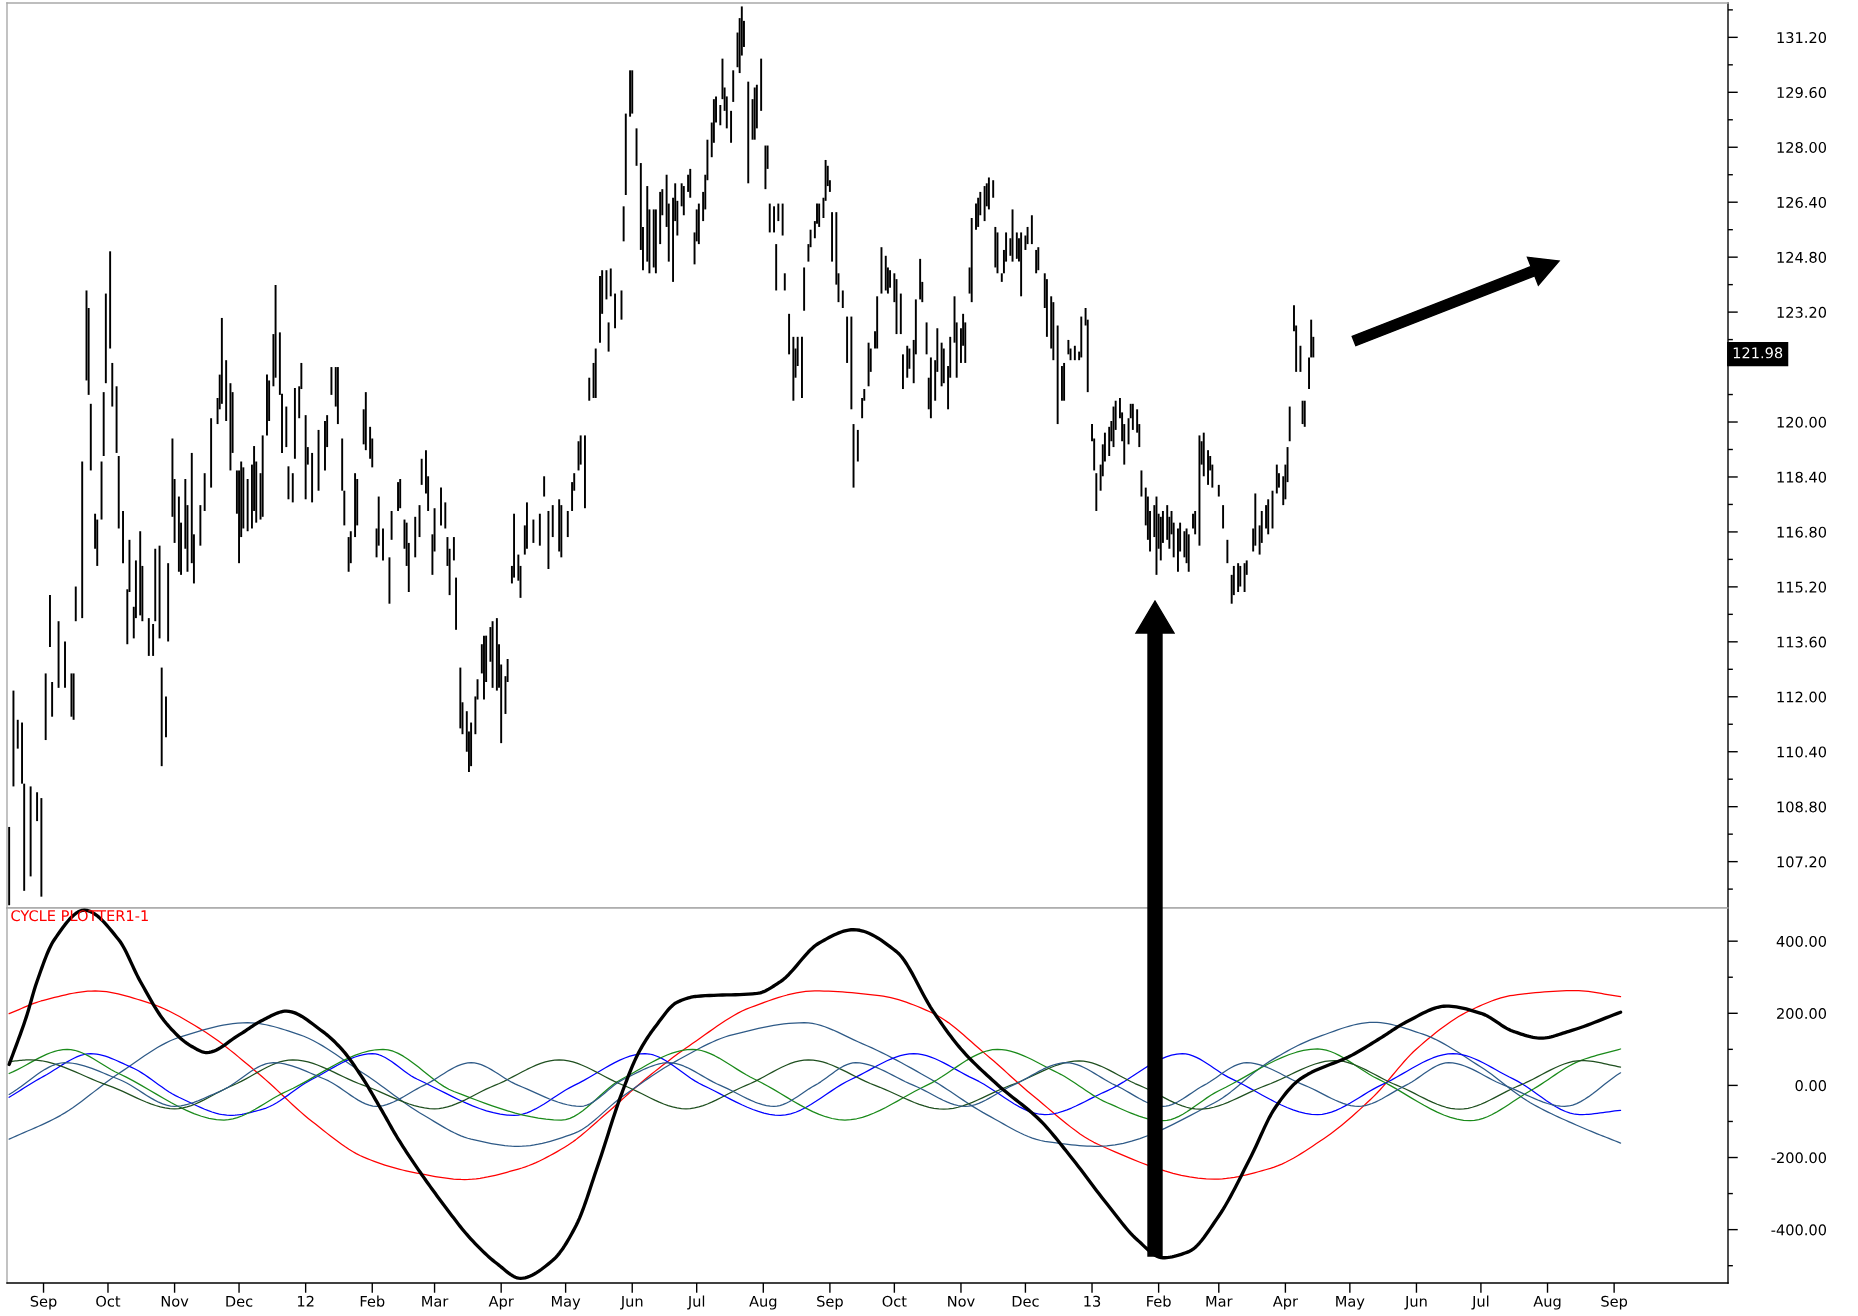 Image resolution: width=1858 pixels, height=1316 pixels. Describe the element at coordinates (1802, 257) in the screenshot. I see `y-tick-label: 124.80` at that location.